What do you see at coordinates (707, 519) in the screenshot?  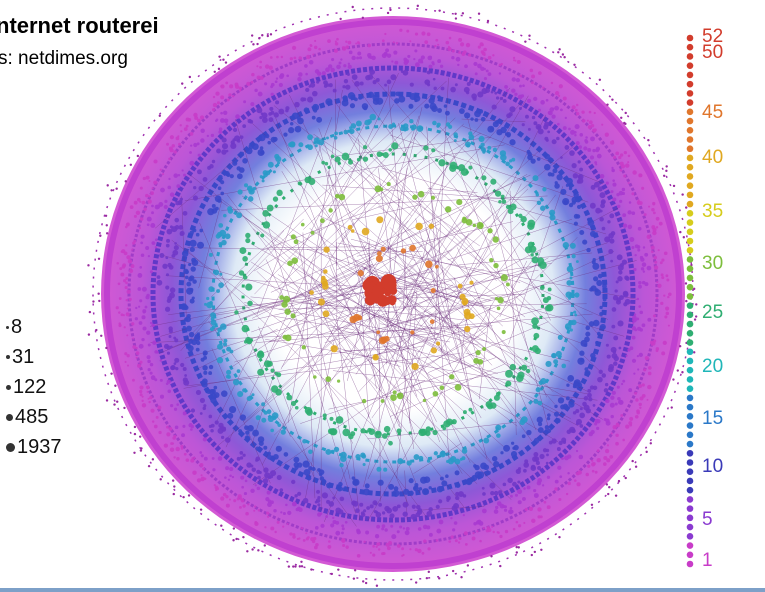 I see `shell-label: 5` at bounding box center [707, 519].